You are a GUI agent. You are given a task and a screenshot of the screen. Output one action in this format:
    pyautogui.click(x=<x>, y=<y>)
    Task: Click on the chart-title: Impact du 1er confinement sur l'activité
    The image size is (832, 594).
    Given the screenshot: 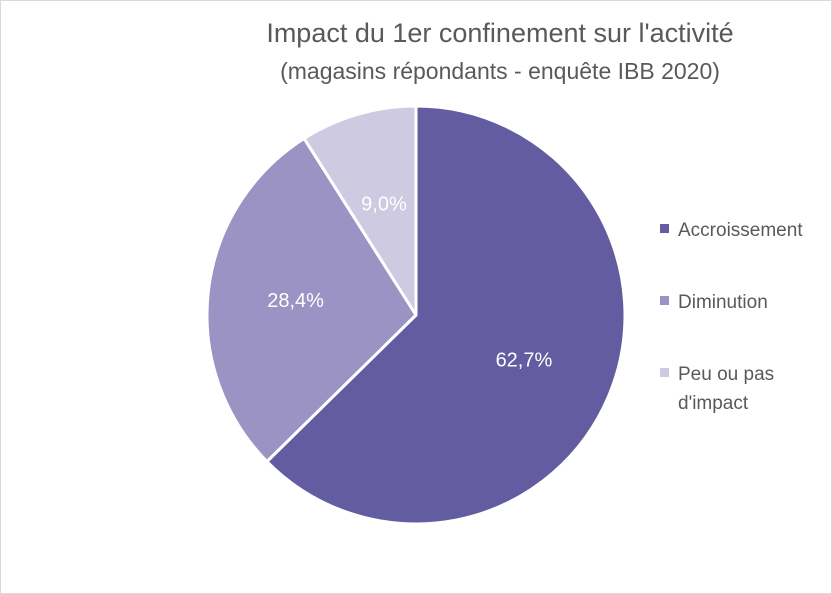 What is the action you would take?
    pyautogui.click(x=500, y=33)
    